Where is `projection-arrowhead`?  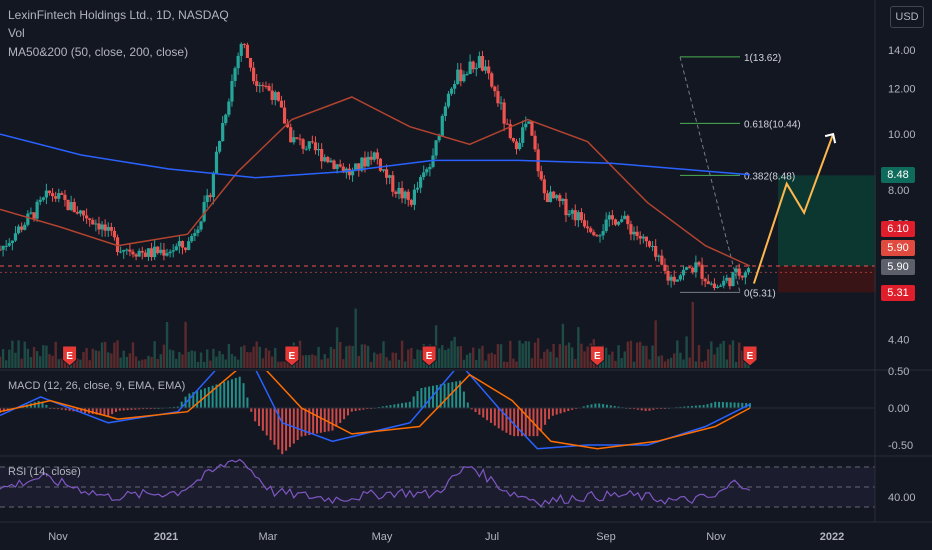 projection-arrowhead is located at coordinates (830, 138).